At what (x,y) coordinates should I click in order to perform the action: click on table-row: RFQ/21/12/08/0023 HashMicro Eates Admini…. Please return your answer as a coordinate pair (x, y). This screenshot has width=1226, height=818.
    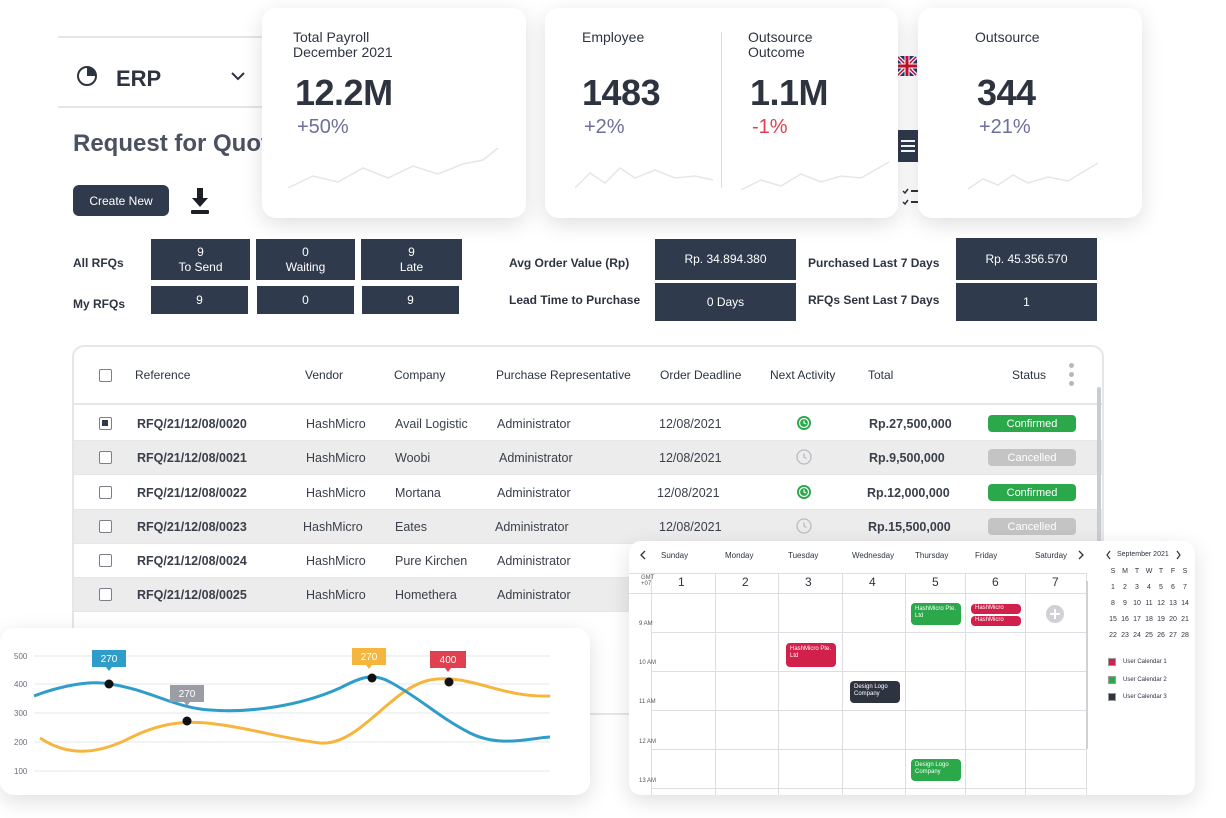
    Looking at the image, I should click on (588, 527).